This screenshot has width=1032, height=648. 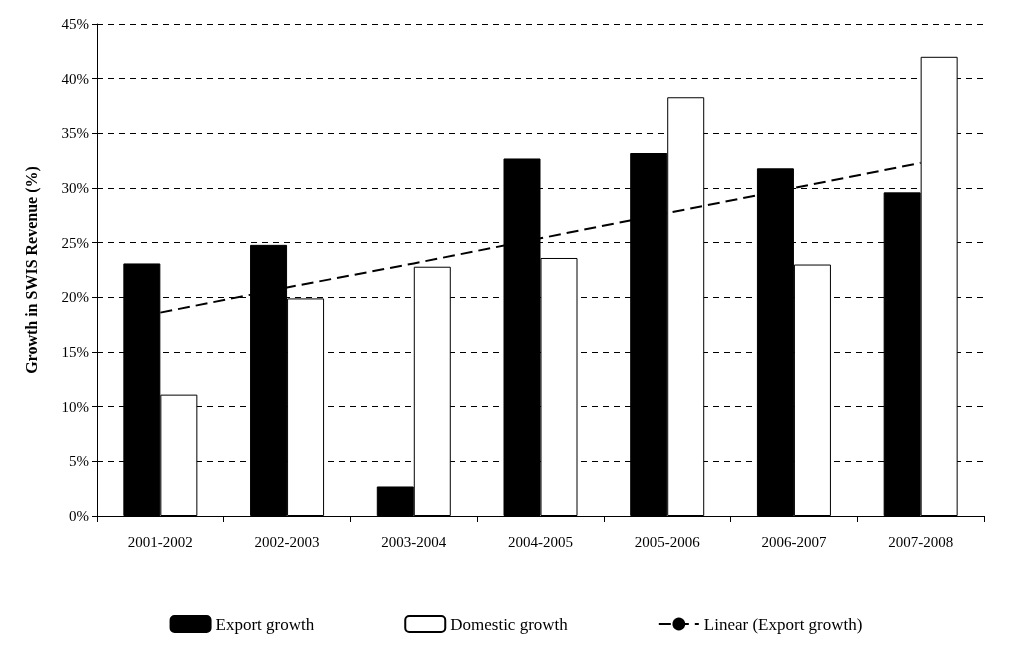 What do you see at coordinates (75, 242) in the screenshot?
I see `y-tick-label: 25%` at bounding box center [75, 242].